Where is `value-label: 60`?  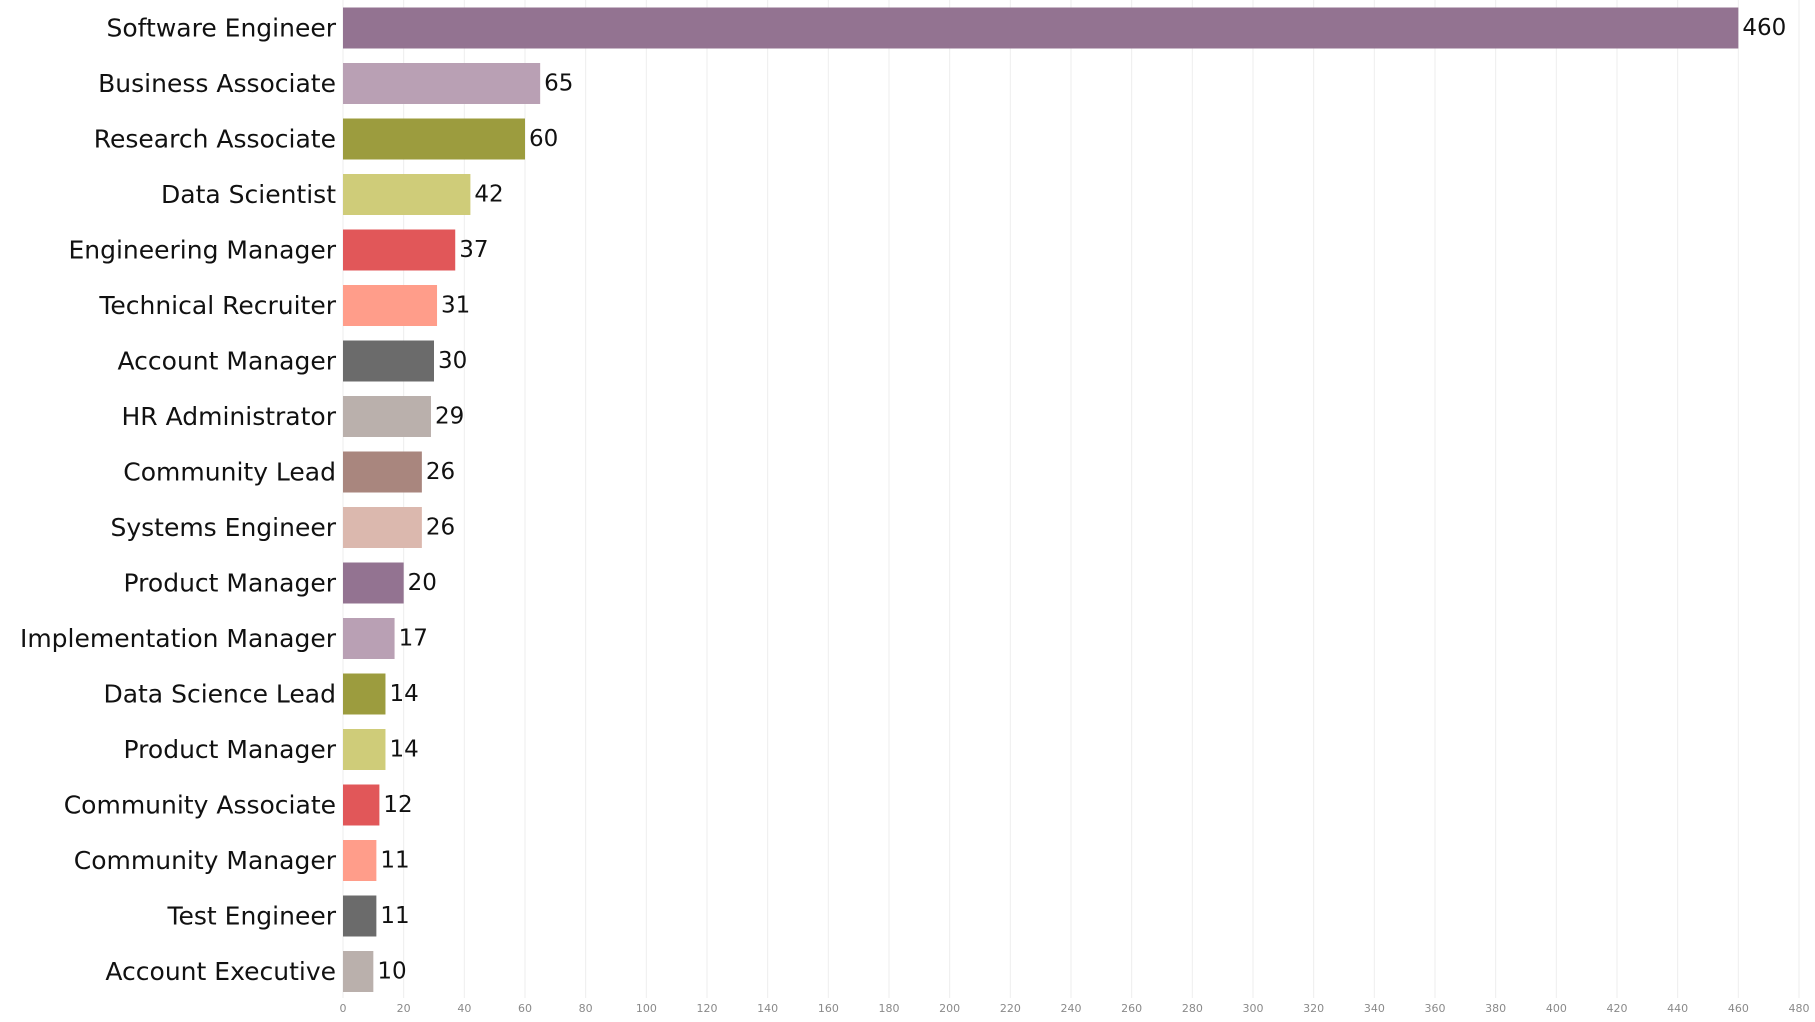 value-label: 60 is located at coordinates (543, 139).